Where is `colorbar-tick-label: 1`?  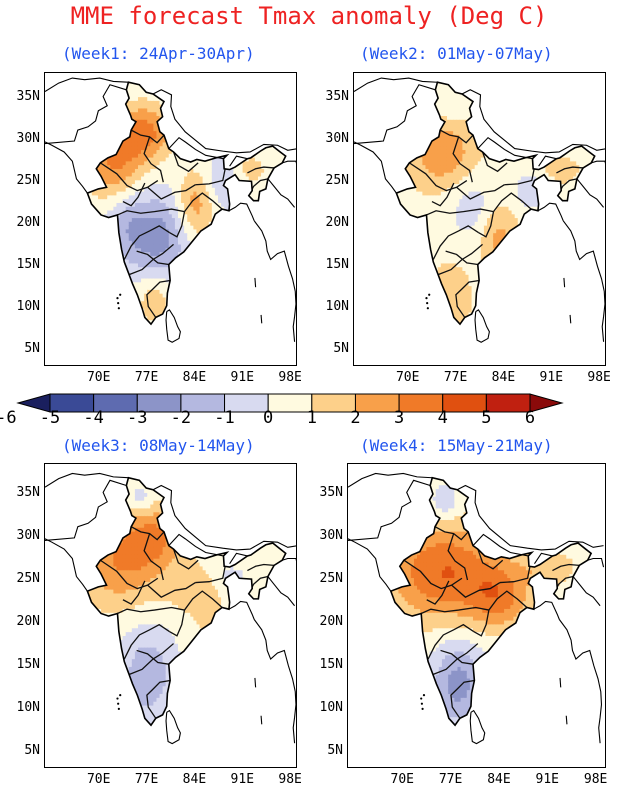 colorbar-tick-label: 1 is located at coordinates (311, 418).